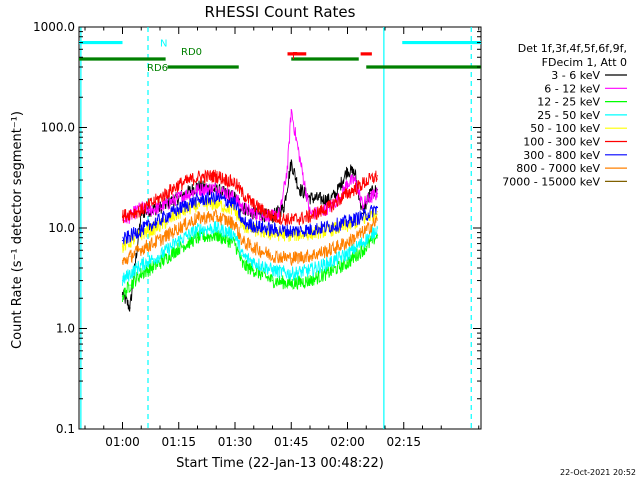 The width and height of the screenshot is (640, 480). Describe the element at coordinates (65, 329) in the screenshot. I see `y-tick-label: 1.0` at that location.